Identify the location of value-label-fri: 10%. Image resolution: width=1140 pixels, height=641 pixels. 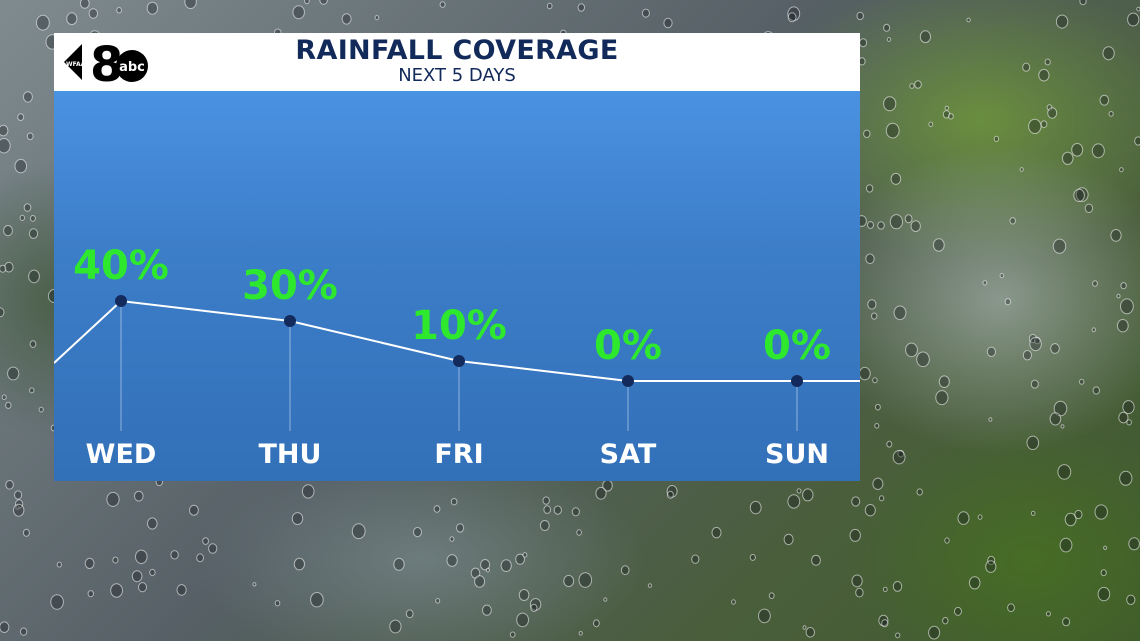
(459, 326).